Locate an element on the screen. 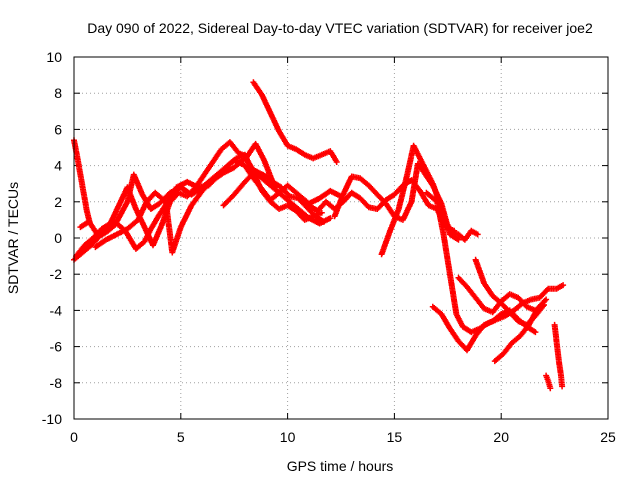  series-arc2 is located at coordinates (198, 207).